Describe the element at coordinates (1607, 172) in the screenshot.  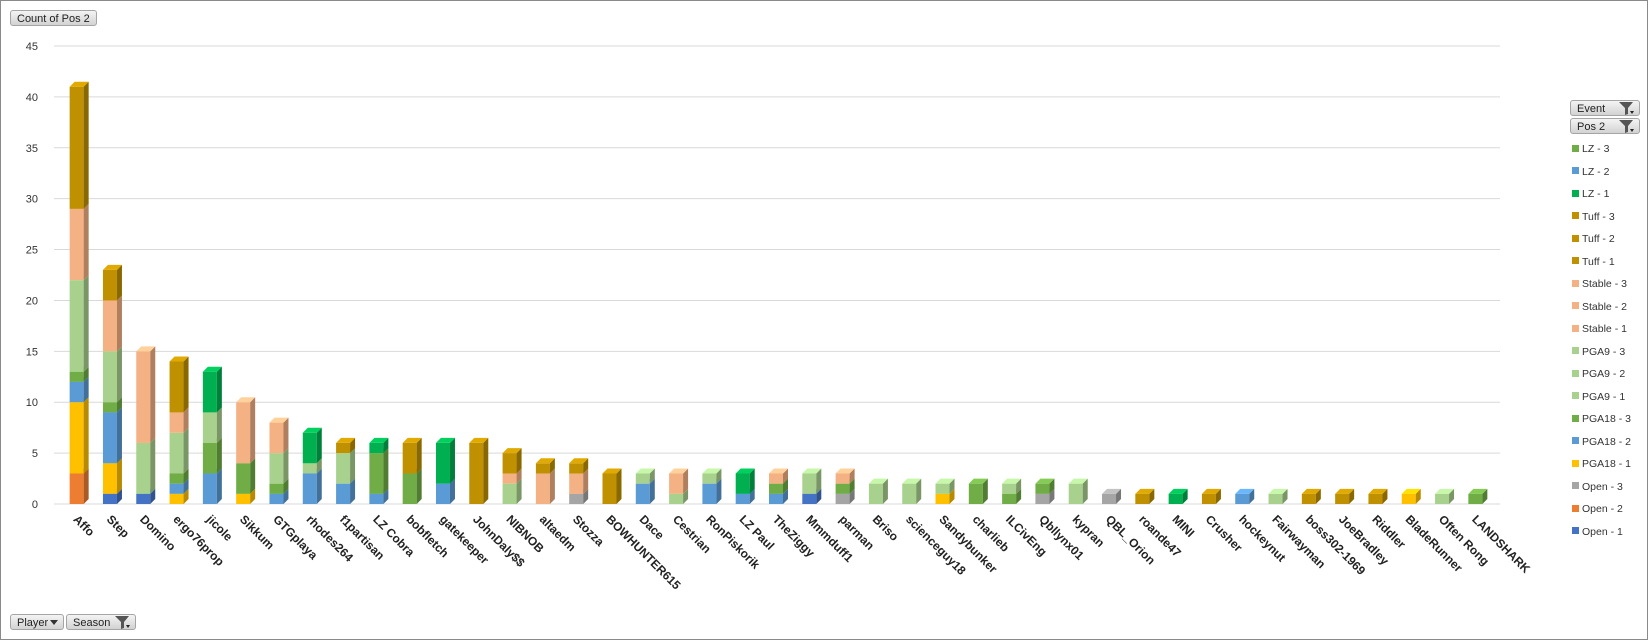
I see `legend-item: LZ - 2` at that location.